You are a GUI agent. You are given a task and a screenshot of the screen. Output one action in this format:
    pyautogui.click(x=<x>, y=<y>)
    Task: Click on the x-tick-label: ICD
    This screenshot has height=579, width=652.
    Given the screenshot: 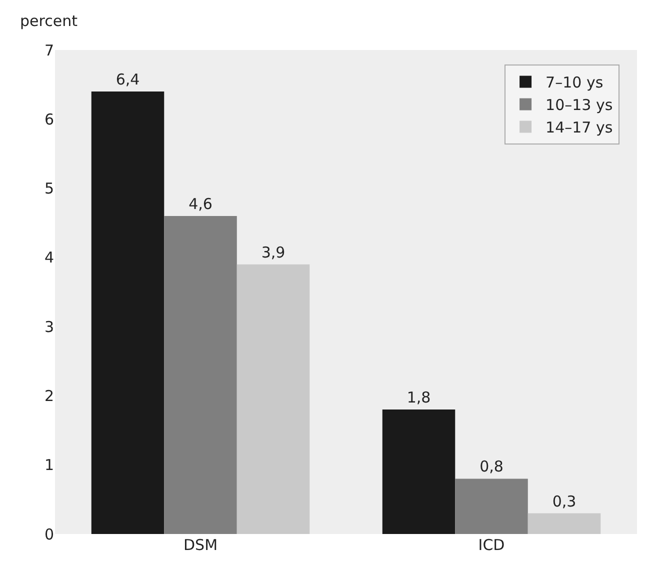 What is the action you would take?
    pyautogui.click(x=491, y=545)
    